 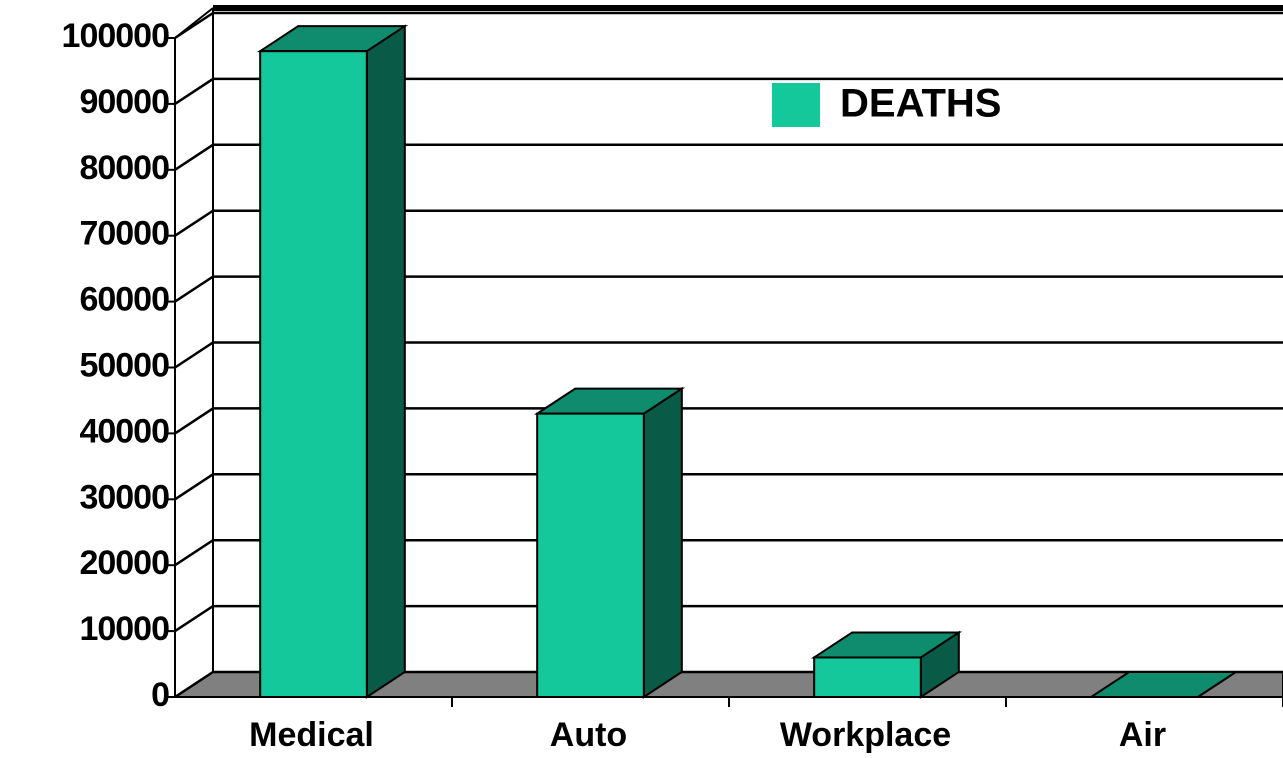 What do you see at coordinates (311, 735) in the screenshot?
I see `x-tick-label: Medical` at bounding box center [311, 735].